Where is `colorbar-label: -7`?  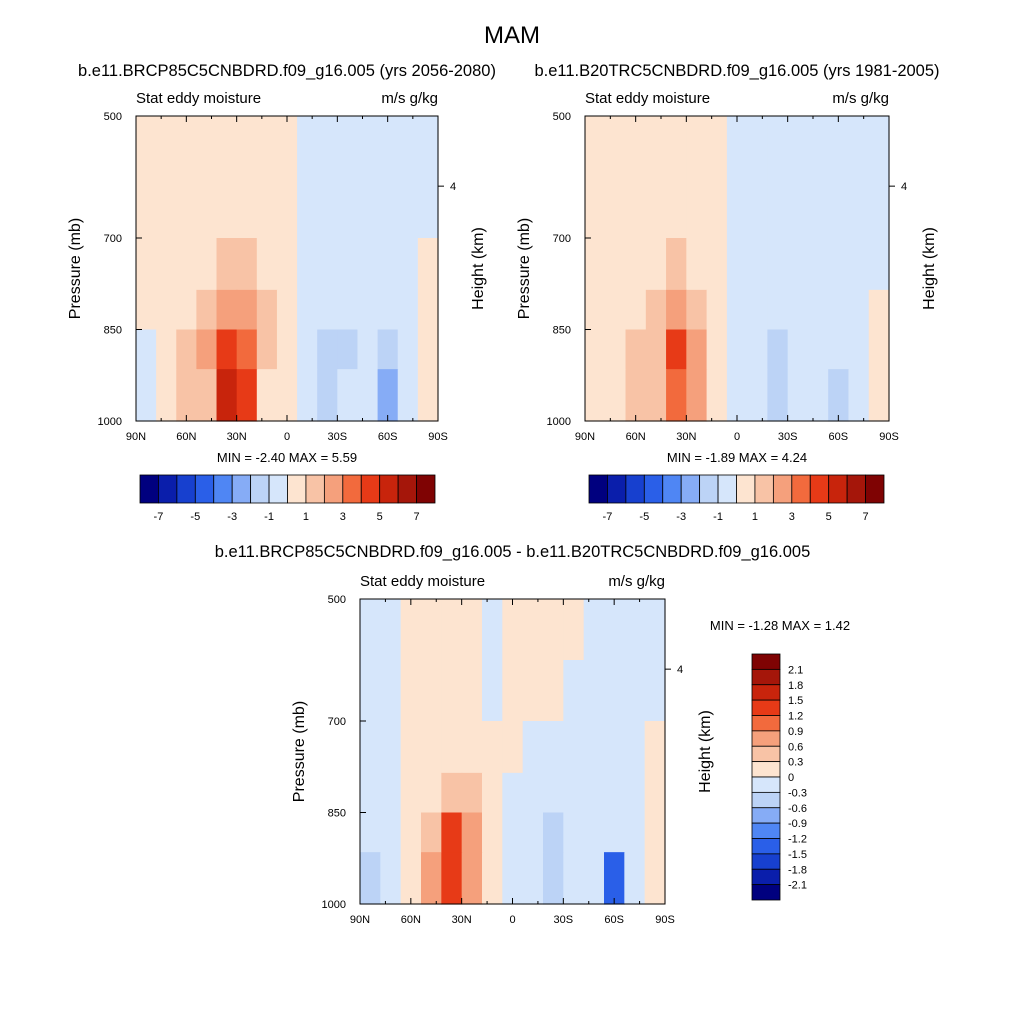
colorbar-label: -7 is located at coordinates (608, 517).